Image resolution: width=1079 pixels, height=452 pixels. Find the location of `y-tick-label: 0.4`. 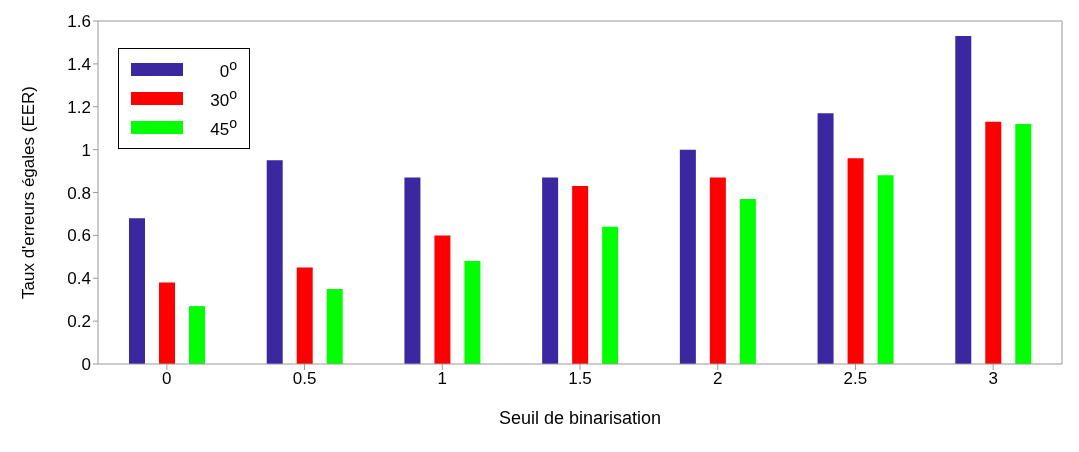

y-tick-label: 0.4 is located at coordinates (79, 279).